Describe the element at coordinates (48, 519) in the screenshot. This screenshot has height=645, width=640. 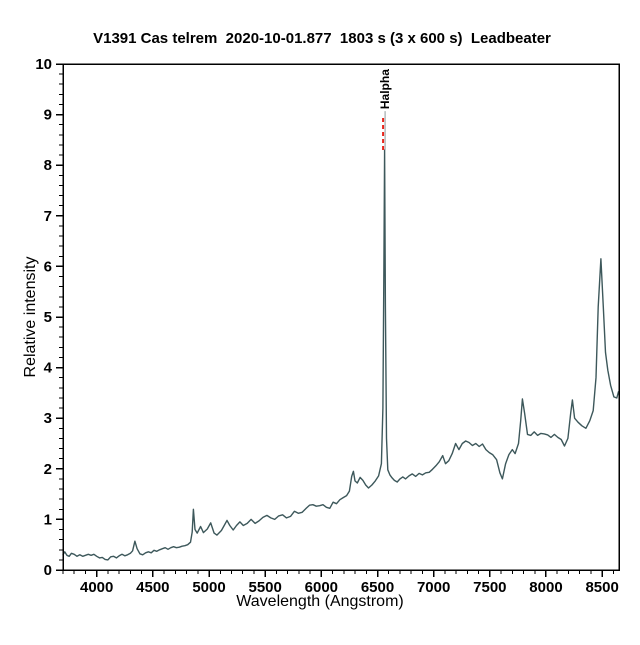
I see `y-axis-tick-label: 1` at that location.